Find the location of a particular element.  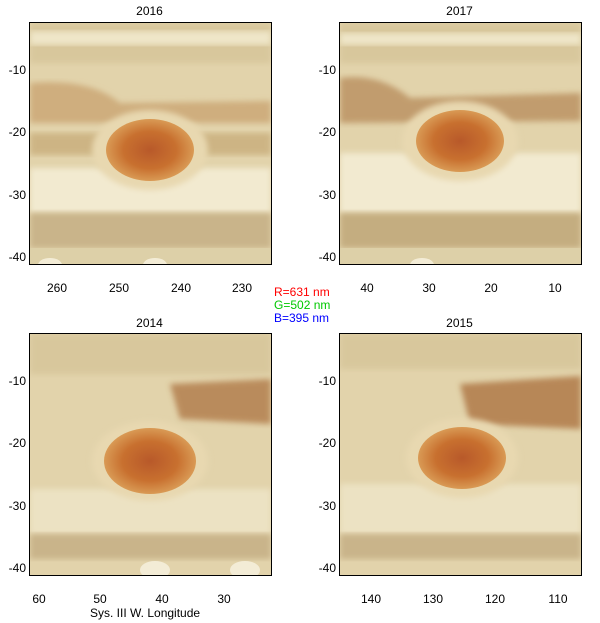

x-tick-label: 240 is located at coordinates (181, 288).